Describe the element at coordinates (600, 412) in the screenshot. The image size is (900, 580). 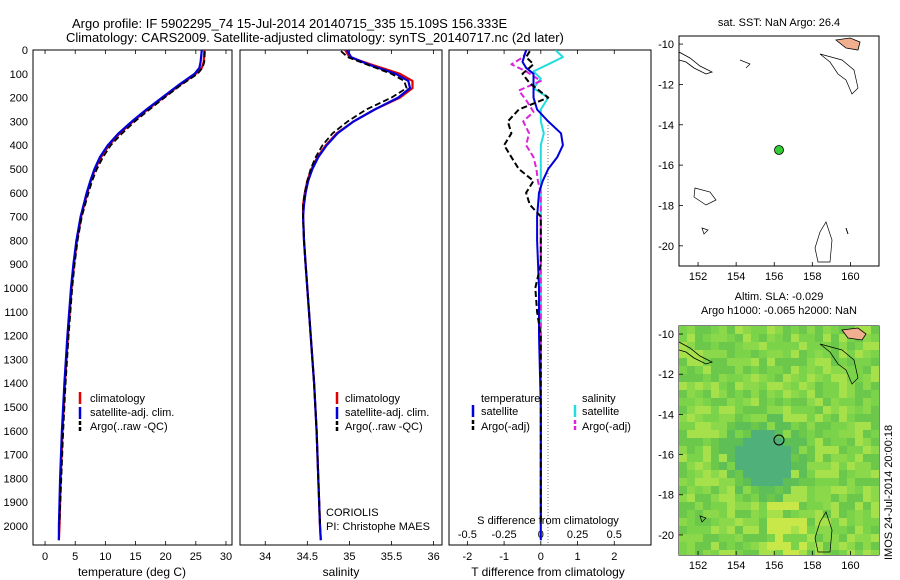
I see `legend-label-s-satellite: satellite` at that location.